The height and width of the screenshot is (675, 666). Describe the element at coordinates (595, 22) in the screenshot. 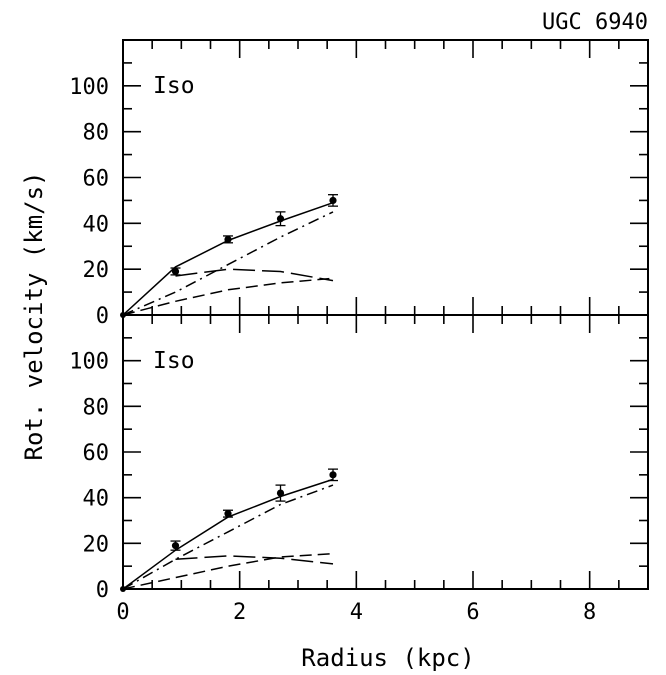

I see `figure-title: UGC 6940` at that location.